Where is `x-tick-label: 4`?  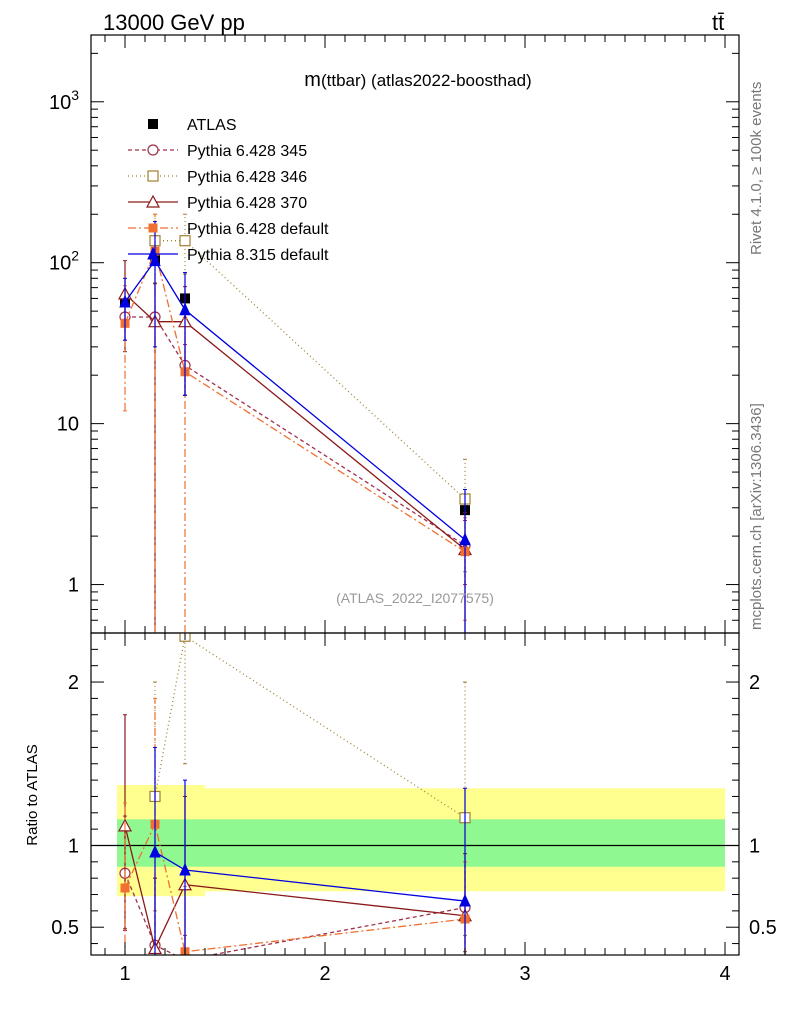
x-tick-label: 4 is located at coordinates (724, 974).